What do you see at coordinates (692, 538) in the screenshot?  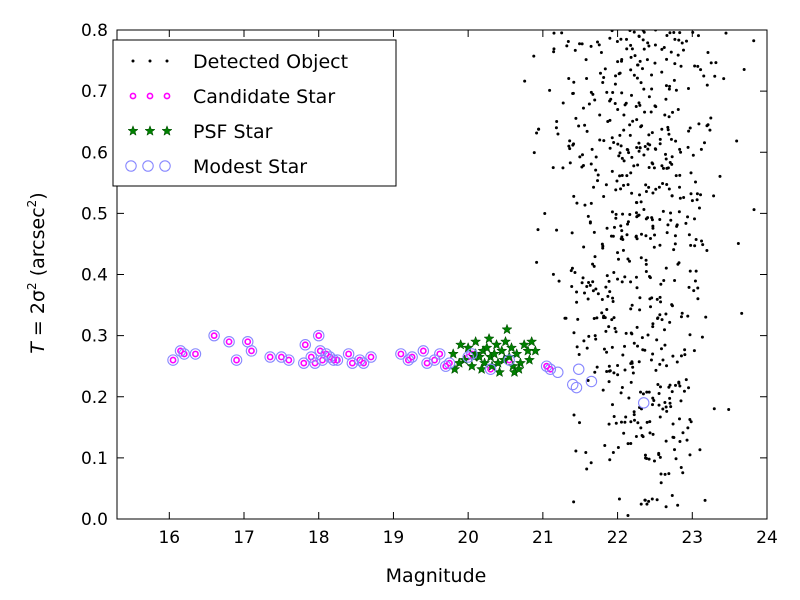 I see `x-tick-label: 23` at bounding box center [692, 538].